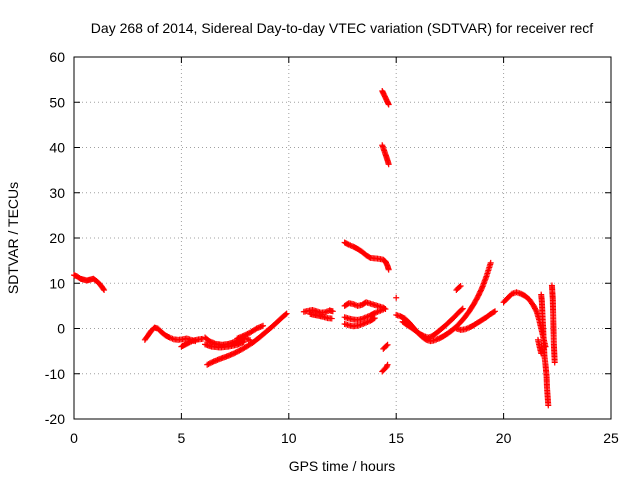 The width and height of the screenshot is (640, 480). I want to click on series-arc-k, so click(364, 314).